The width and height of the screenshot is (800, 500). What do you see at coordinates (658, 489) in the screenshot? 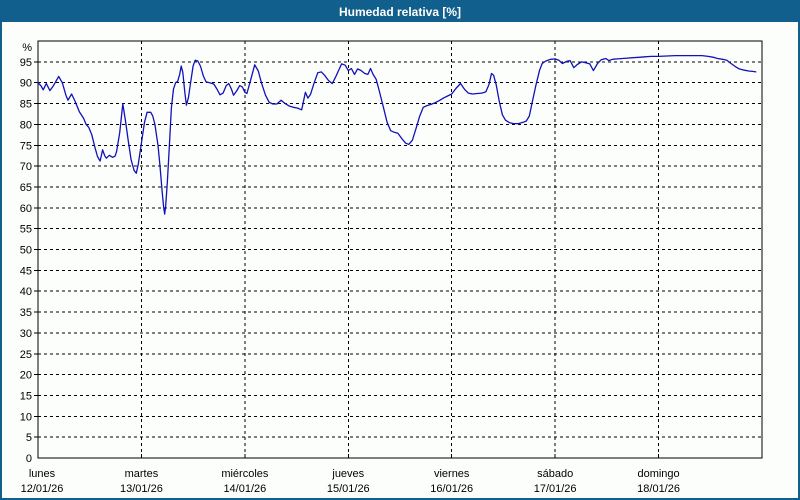
I see `x-date-label: 18/01/26` at bounding box center [658, 489].